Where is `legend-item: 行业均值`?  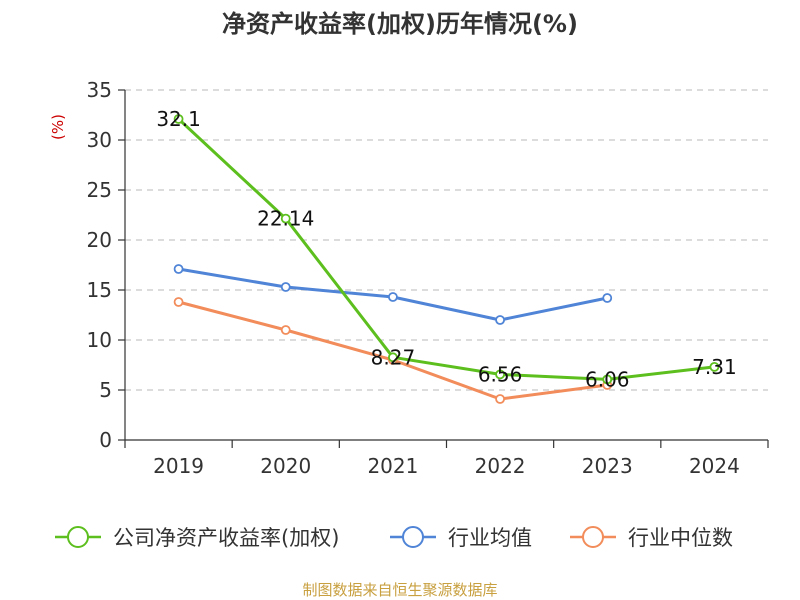 legend-item: 行业均值 is located at coordinates (461, 538).